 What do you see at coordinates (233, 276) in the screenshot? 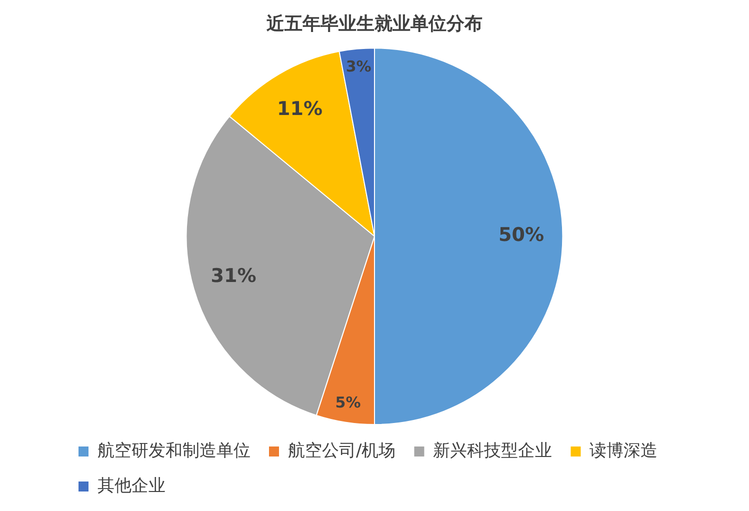
I see `data-label: 31%` at bounding box center [233, 276].